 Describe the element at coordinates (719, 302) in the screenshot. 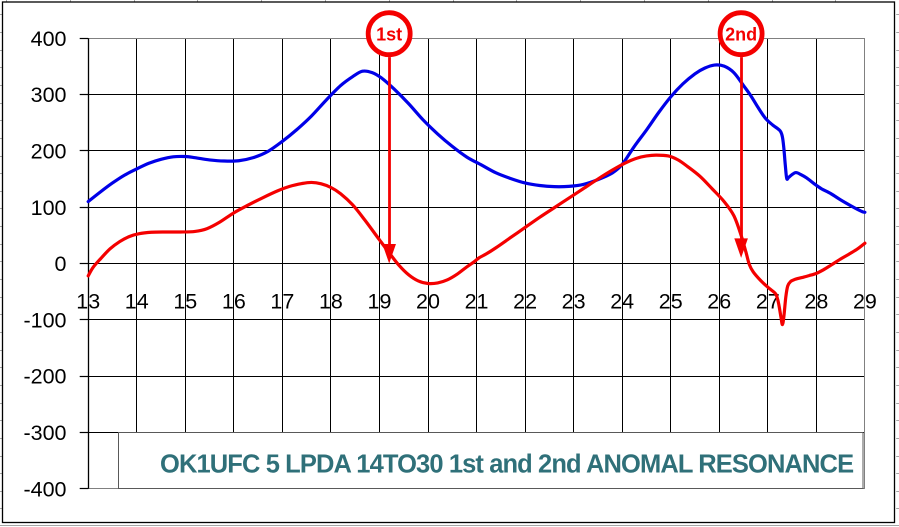

I see `x-tick-label: 26` at that location.